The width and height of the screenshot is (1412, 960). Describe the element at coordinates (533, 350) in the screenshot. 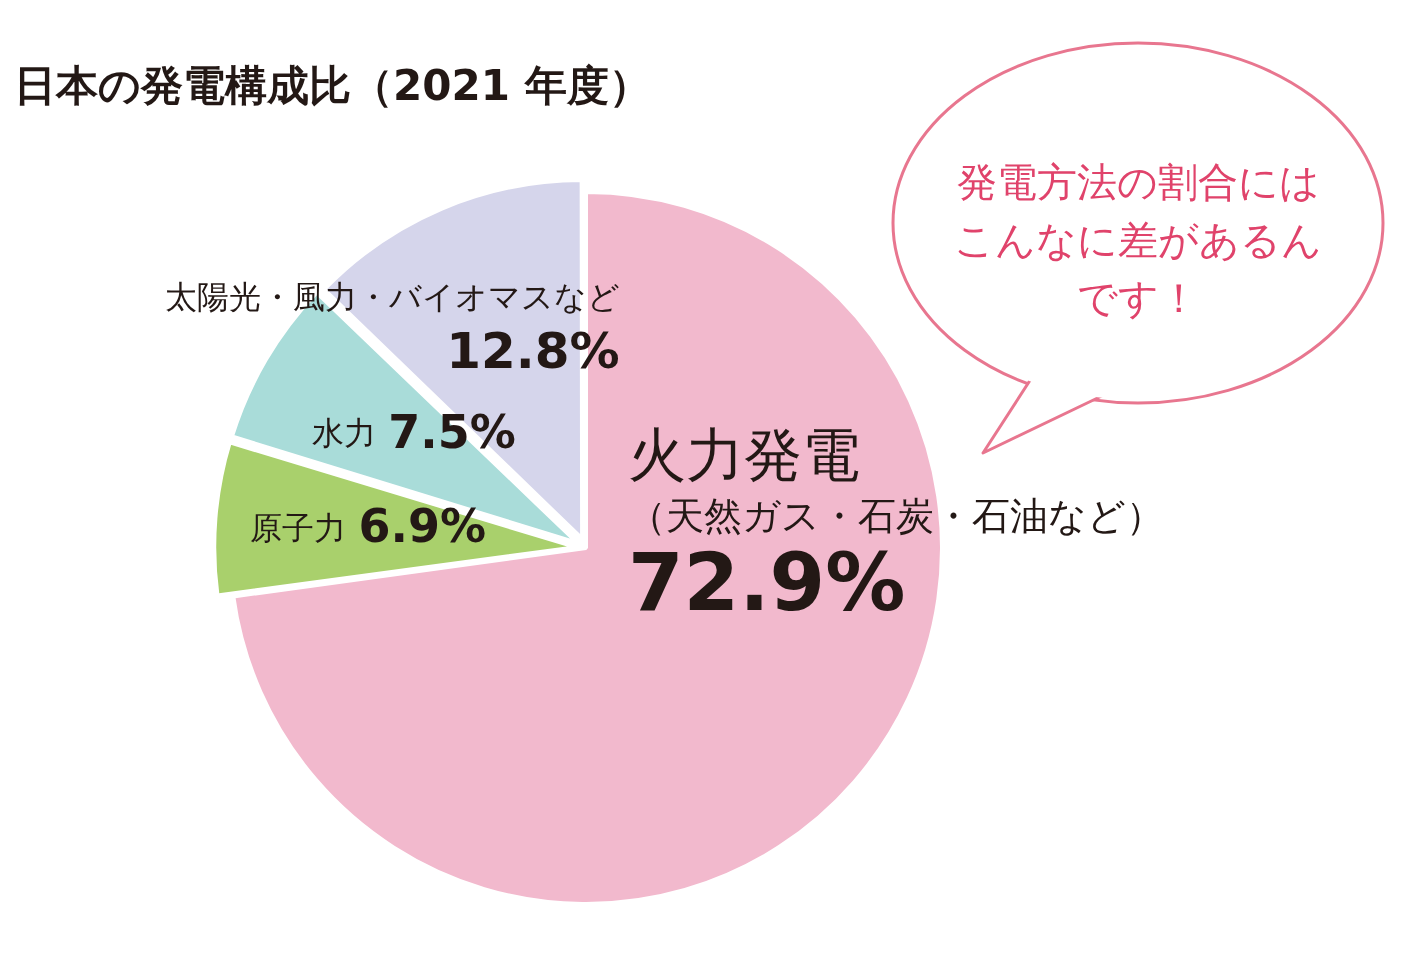

I see `data-label: 12.8%` at that location.